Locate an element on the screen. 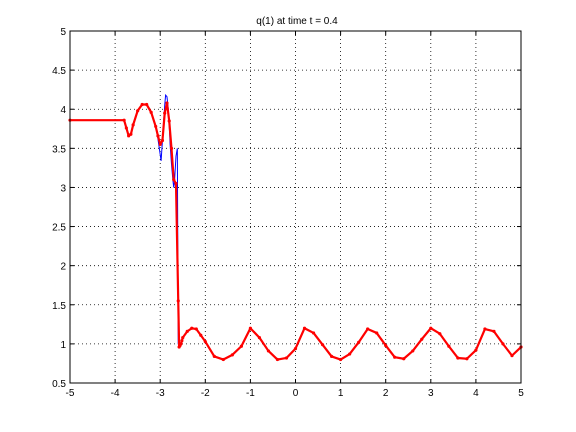 This screenshot has height=432, width=576. chart-title: q(1) at time t = 0.4 is located at coordinates (297, 21).